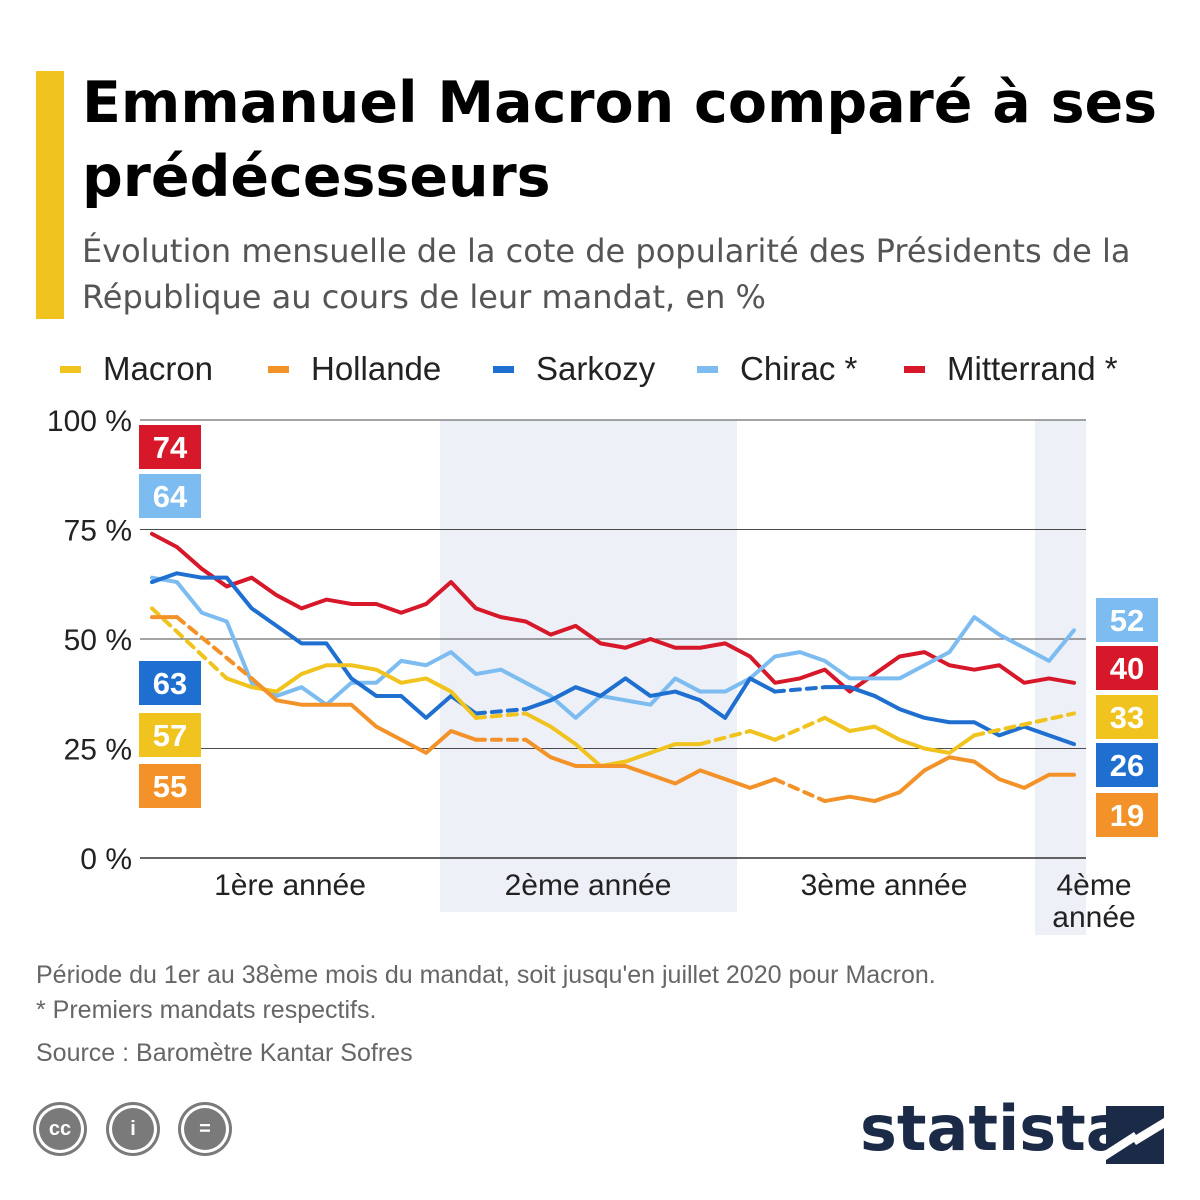 The height and width of the screenshot is (1200, 1200). Describe the element at coordinates (133, 1129) in the screenshot. I see `attribution-icon: i` at that location.